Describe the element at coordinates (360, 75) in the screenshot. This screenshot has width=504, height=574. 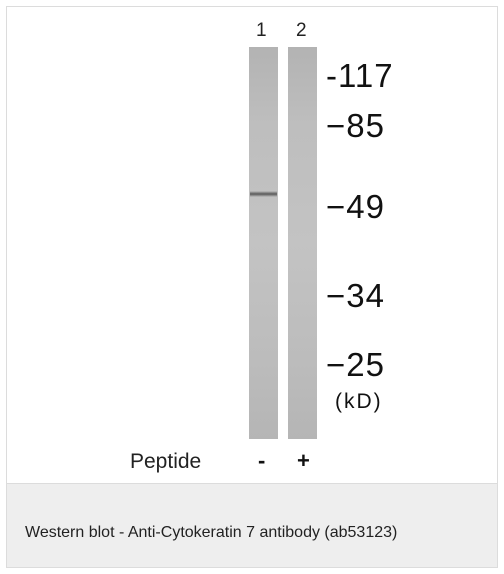
I see `marker-117: -117` at that location.